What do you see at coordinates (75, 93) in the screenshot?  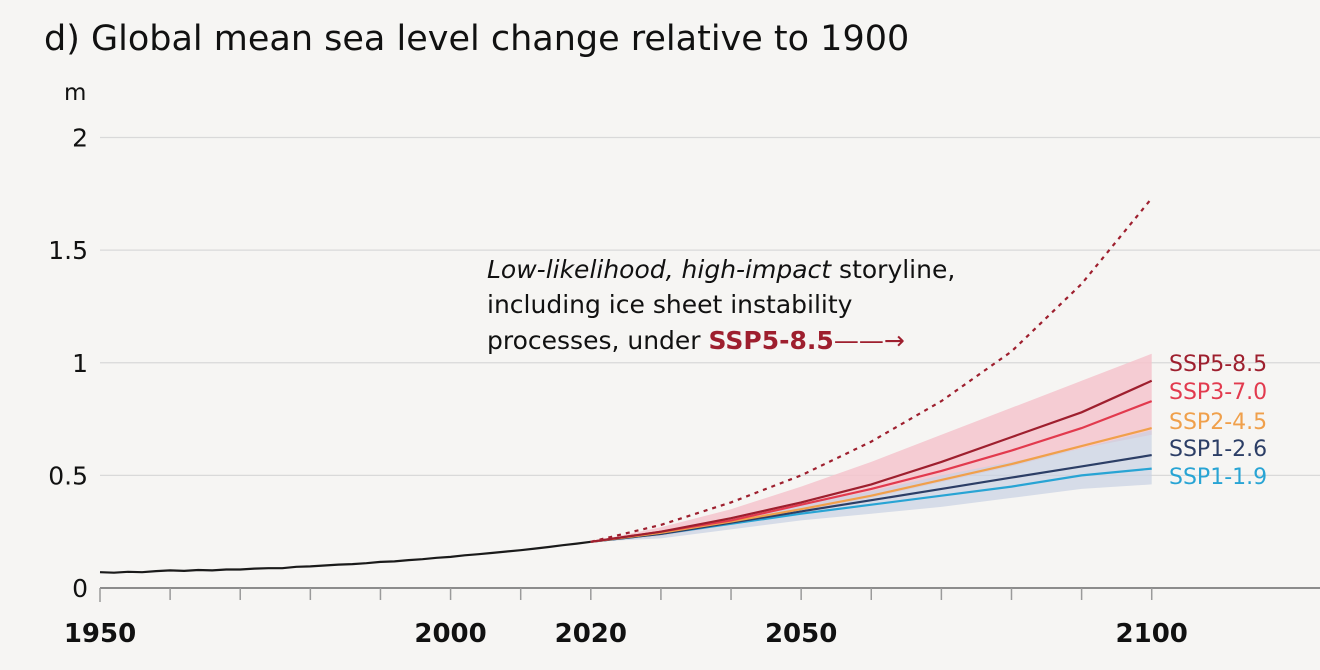 I see `y-axis-unit: m` at bounding box center [75, 93].